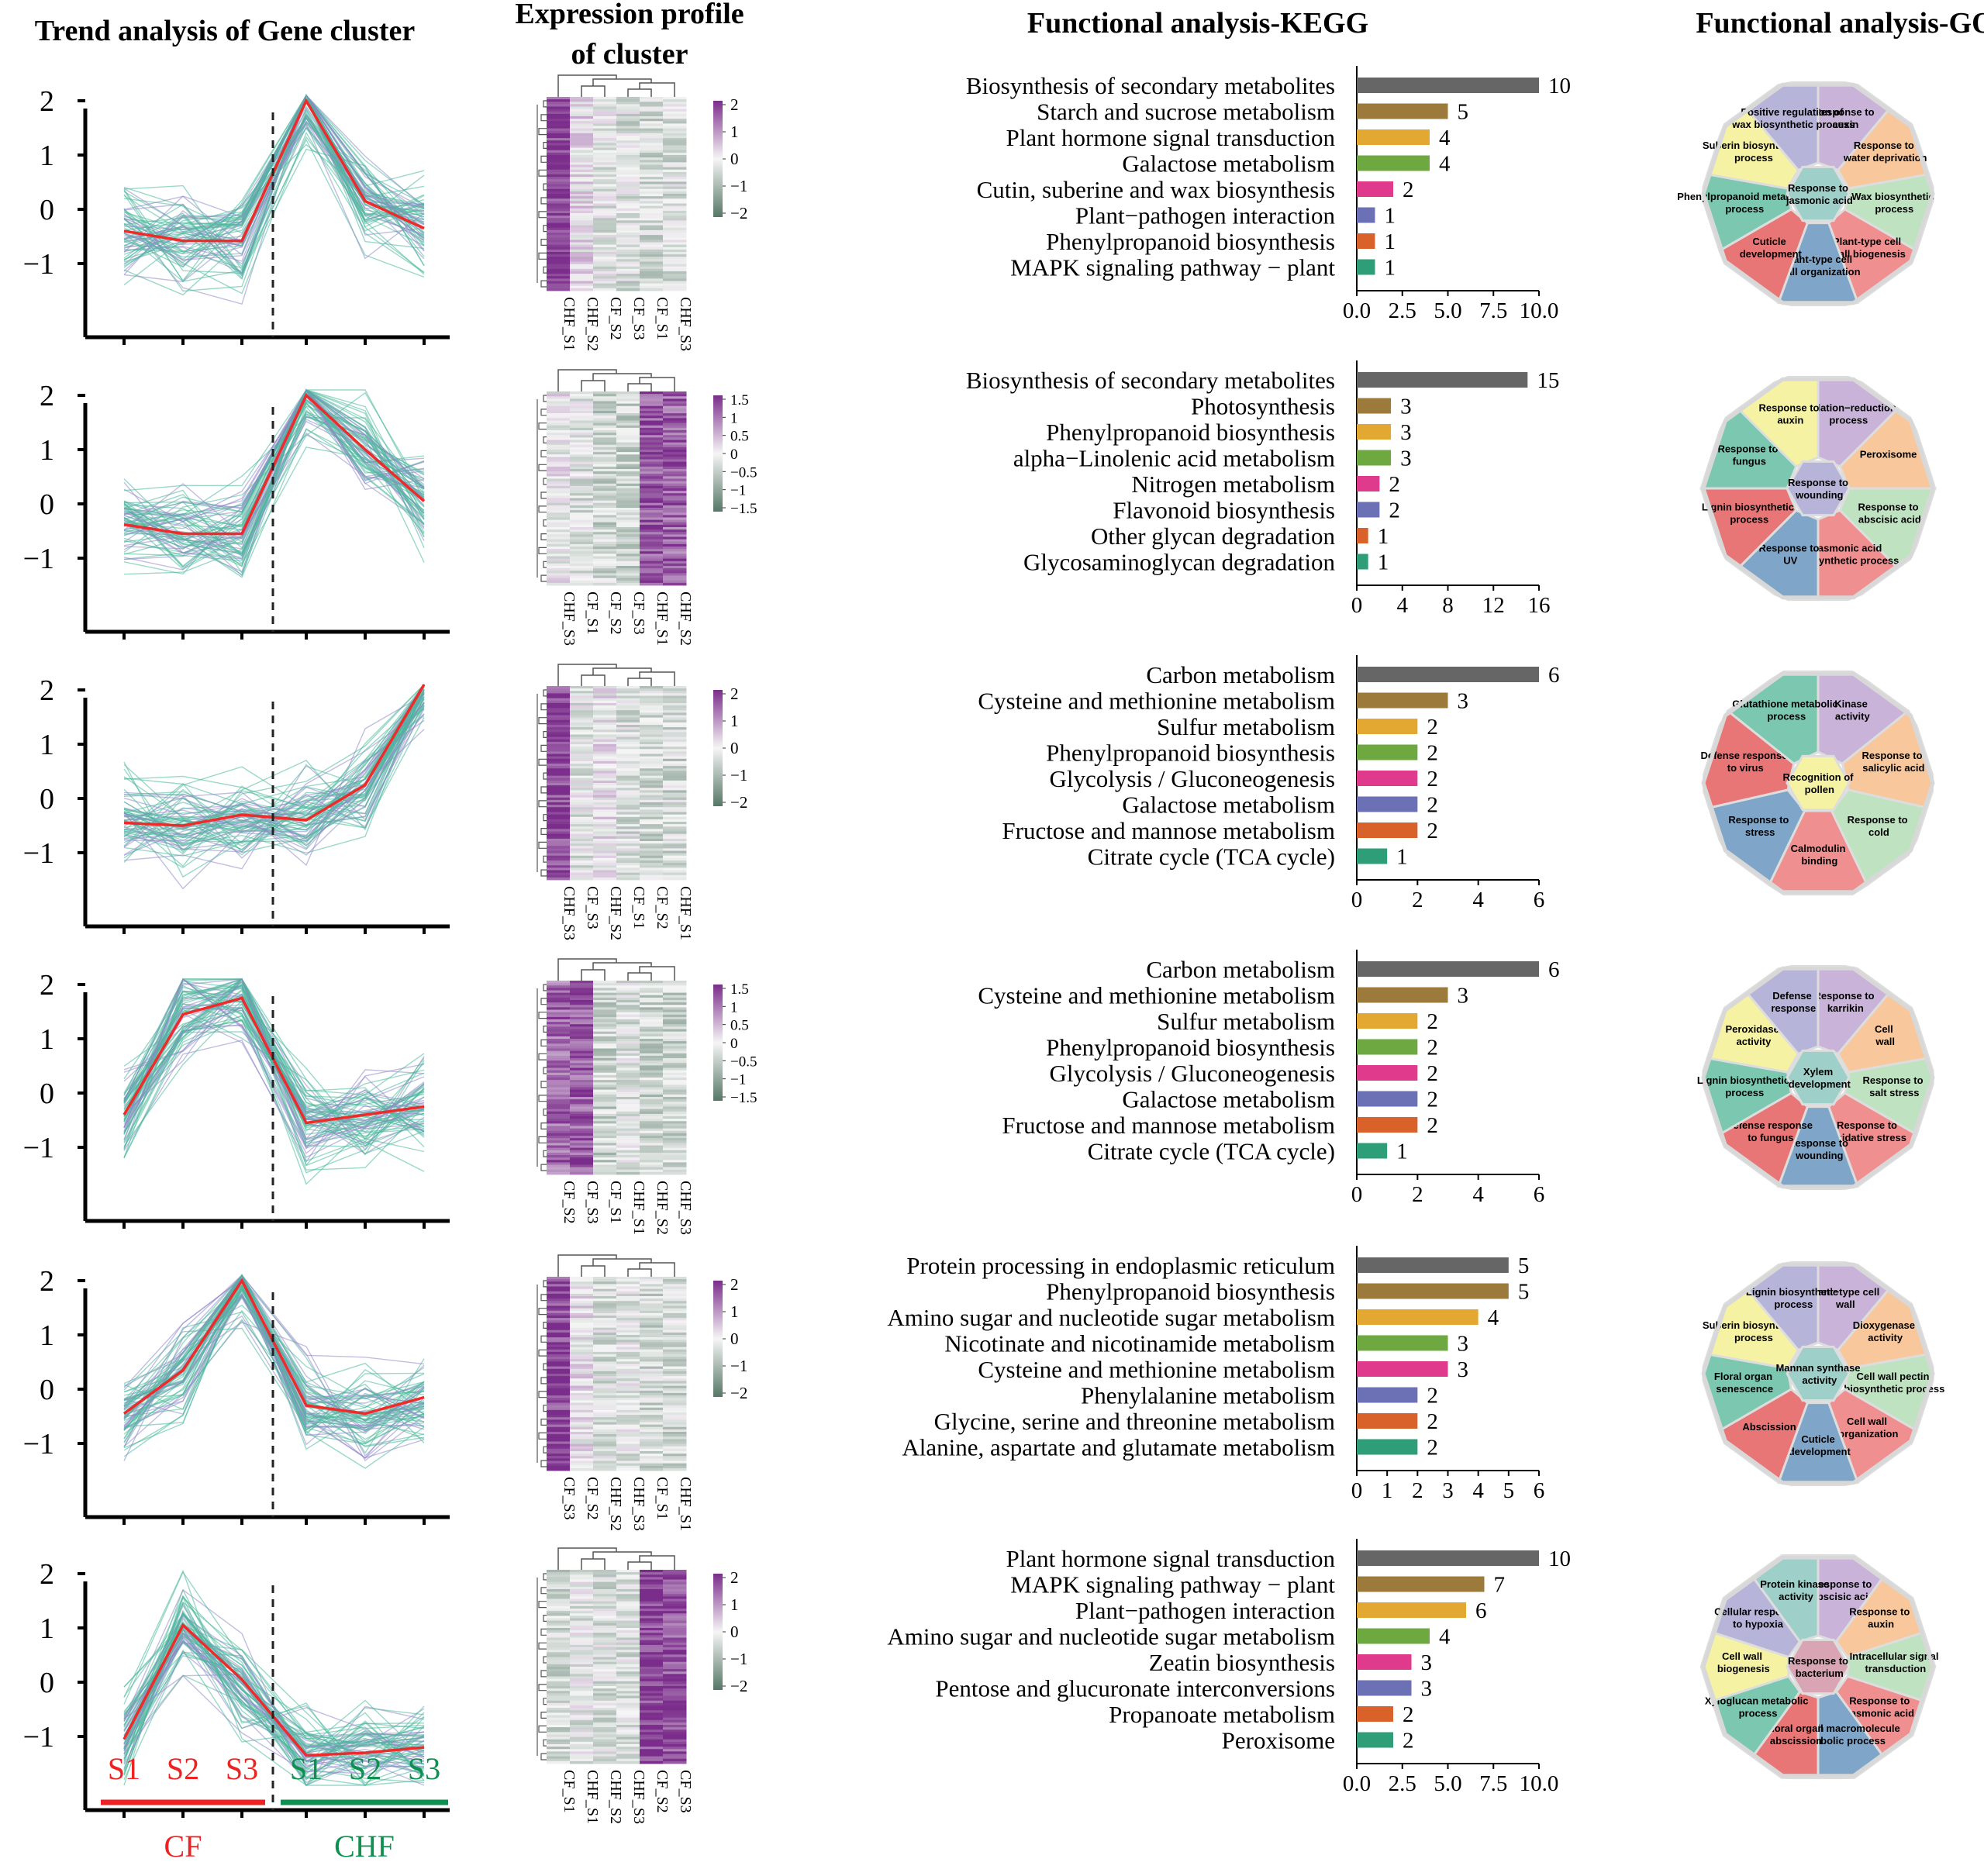 The height and width of the screenshot is (1876, 1984). Describe the element at coordinates (542, 1077) in the screenshot. I see `heatmap-row-dendrogram` at that location.